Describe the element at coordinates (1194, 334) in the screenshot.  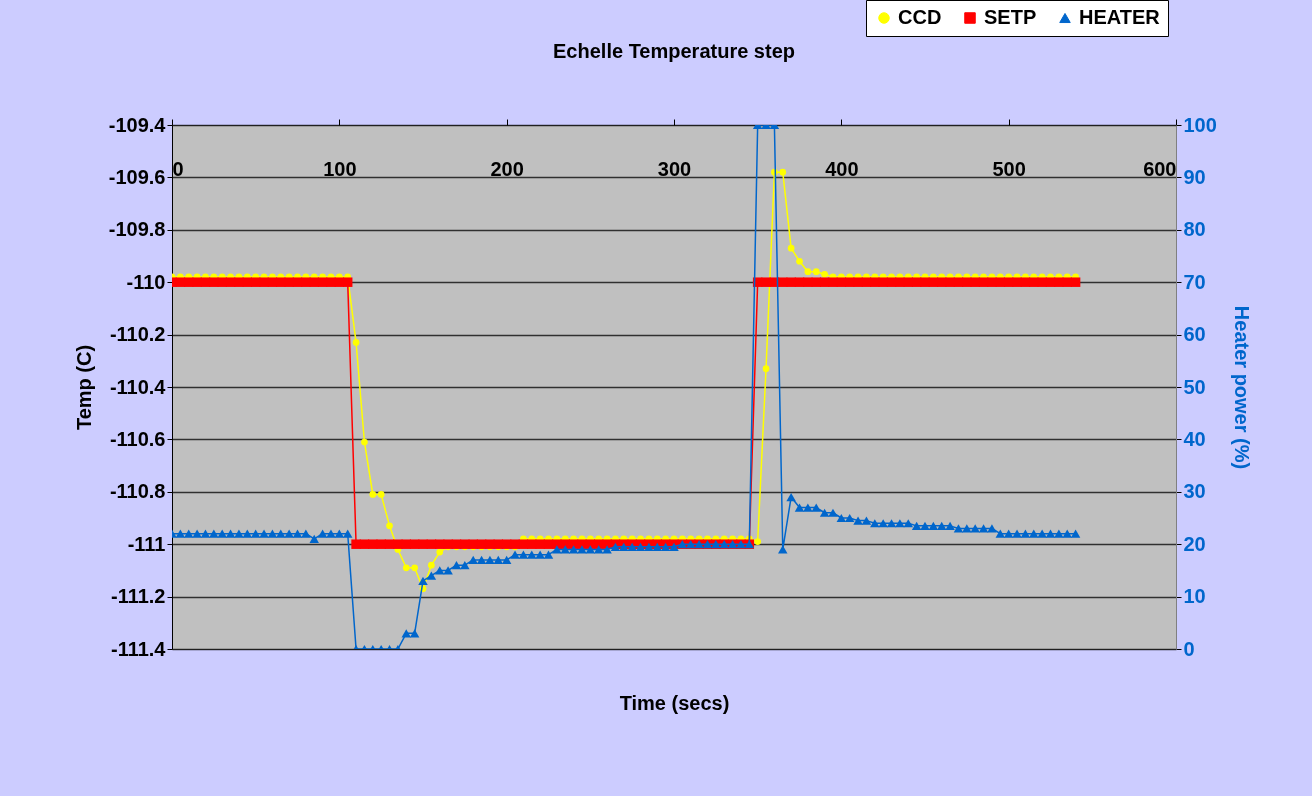
I see `y2-tick-label: 60` at that location.